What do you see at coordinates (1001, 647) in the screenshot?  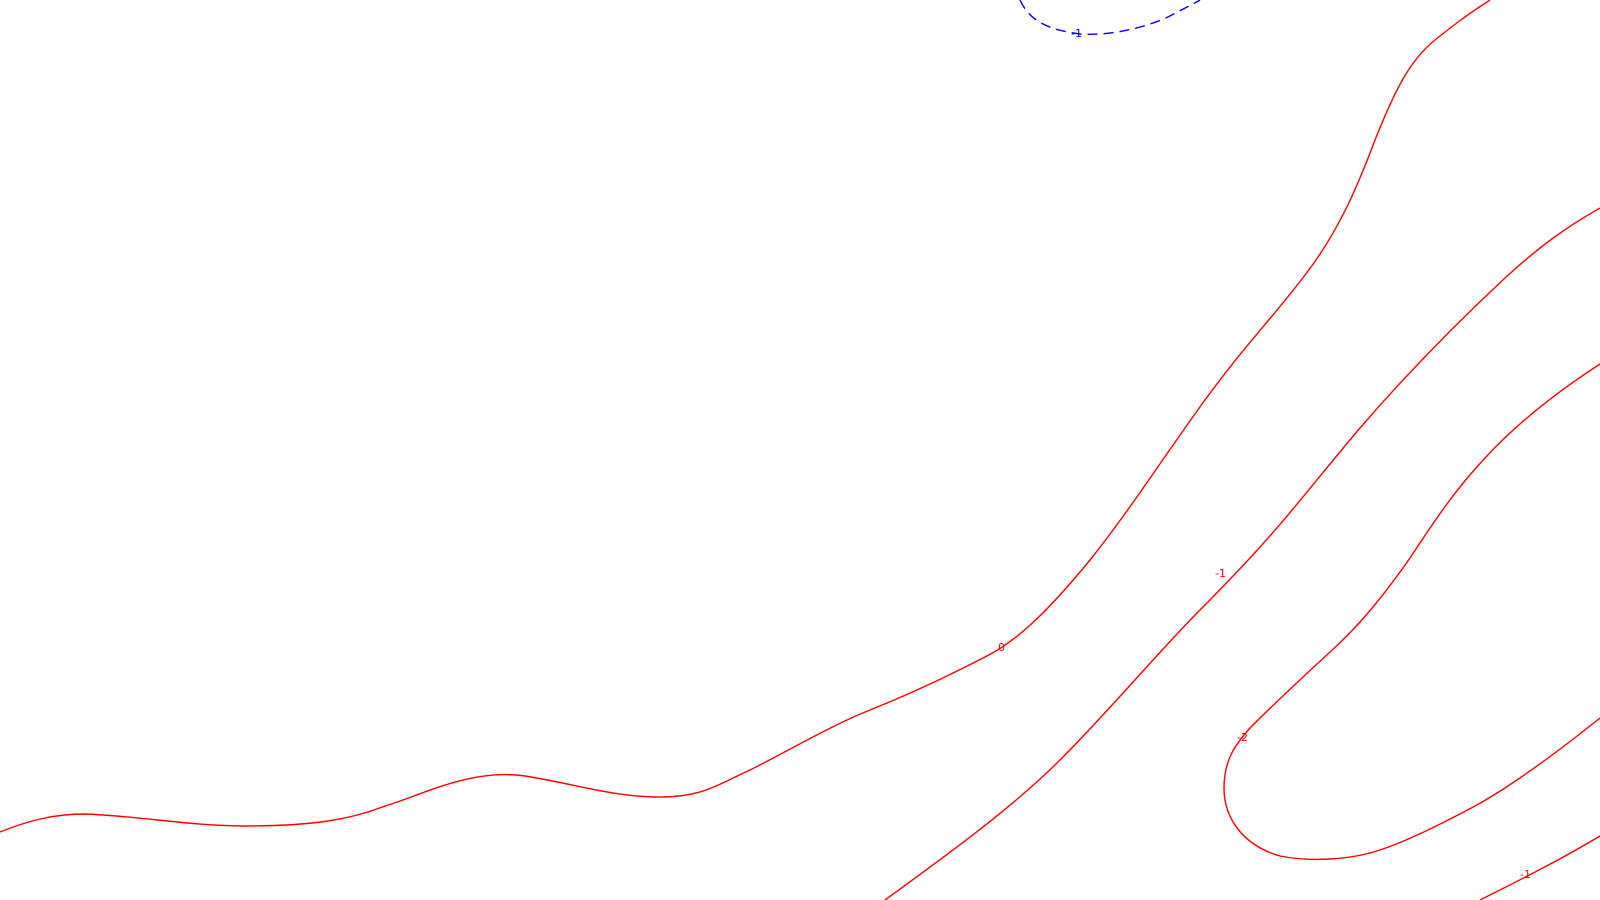 I see `contour-label-0: 0` at bounding box center [1001, 647].